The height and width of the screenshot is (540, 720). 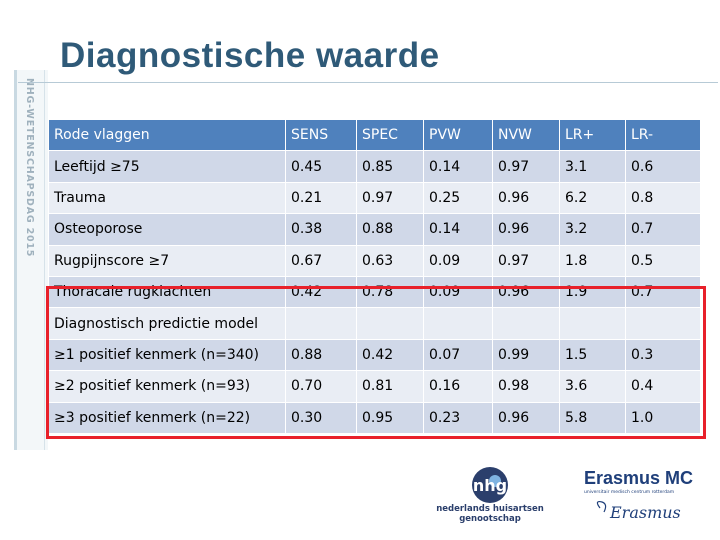 What do you see at coordinates (526, 386) in the screenshot?
I see `value-cell: 0.98` at bounding box center [526, 386].